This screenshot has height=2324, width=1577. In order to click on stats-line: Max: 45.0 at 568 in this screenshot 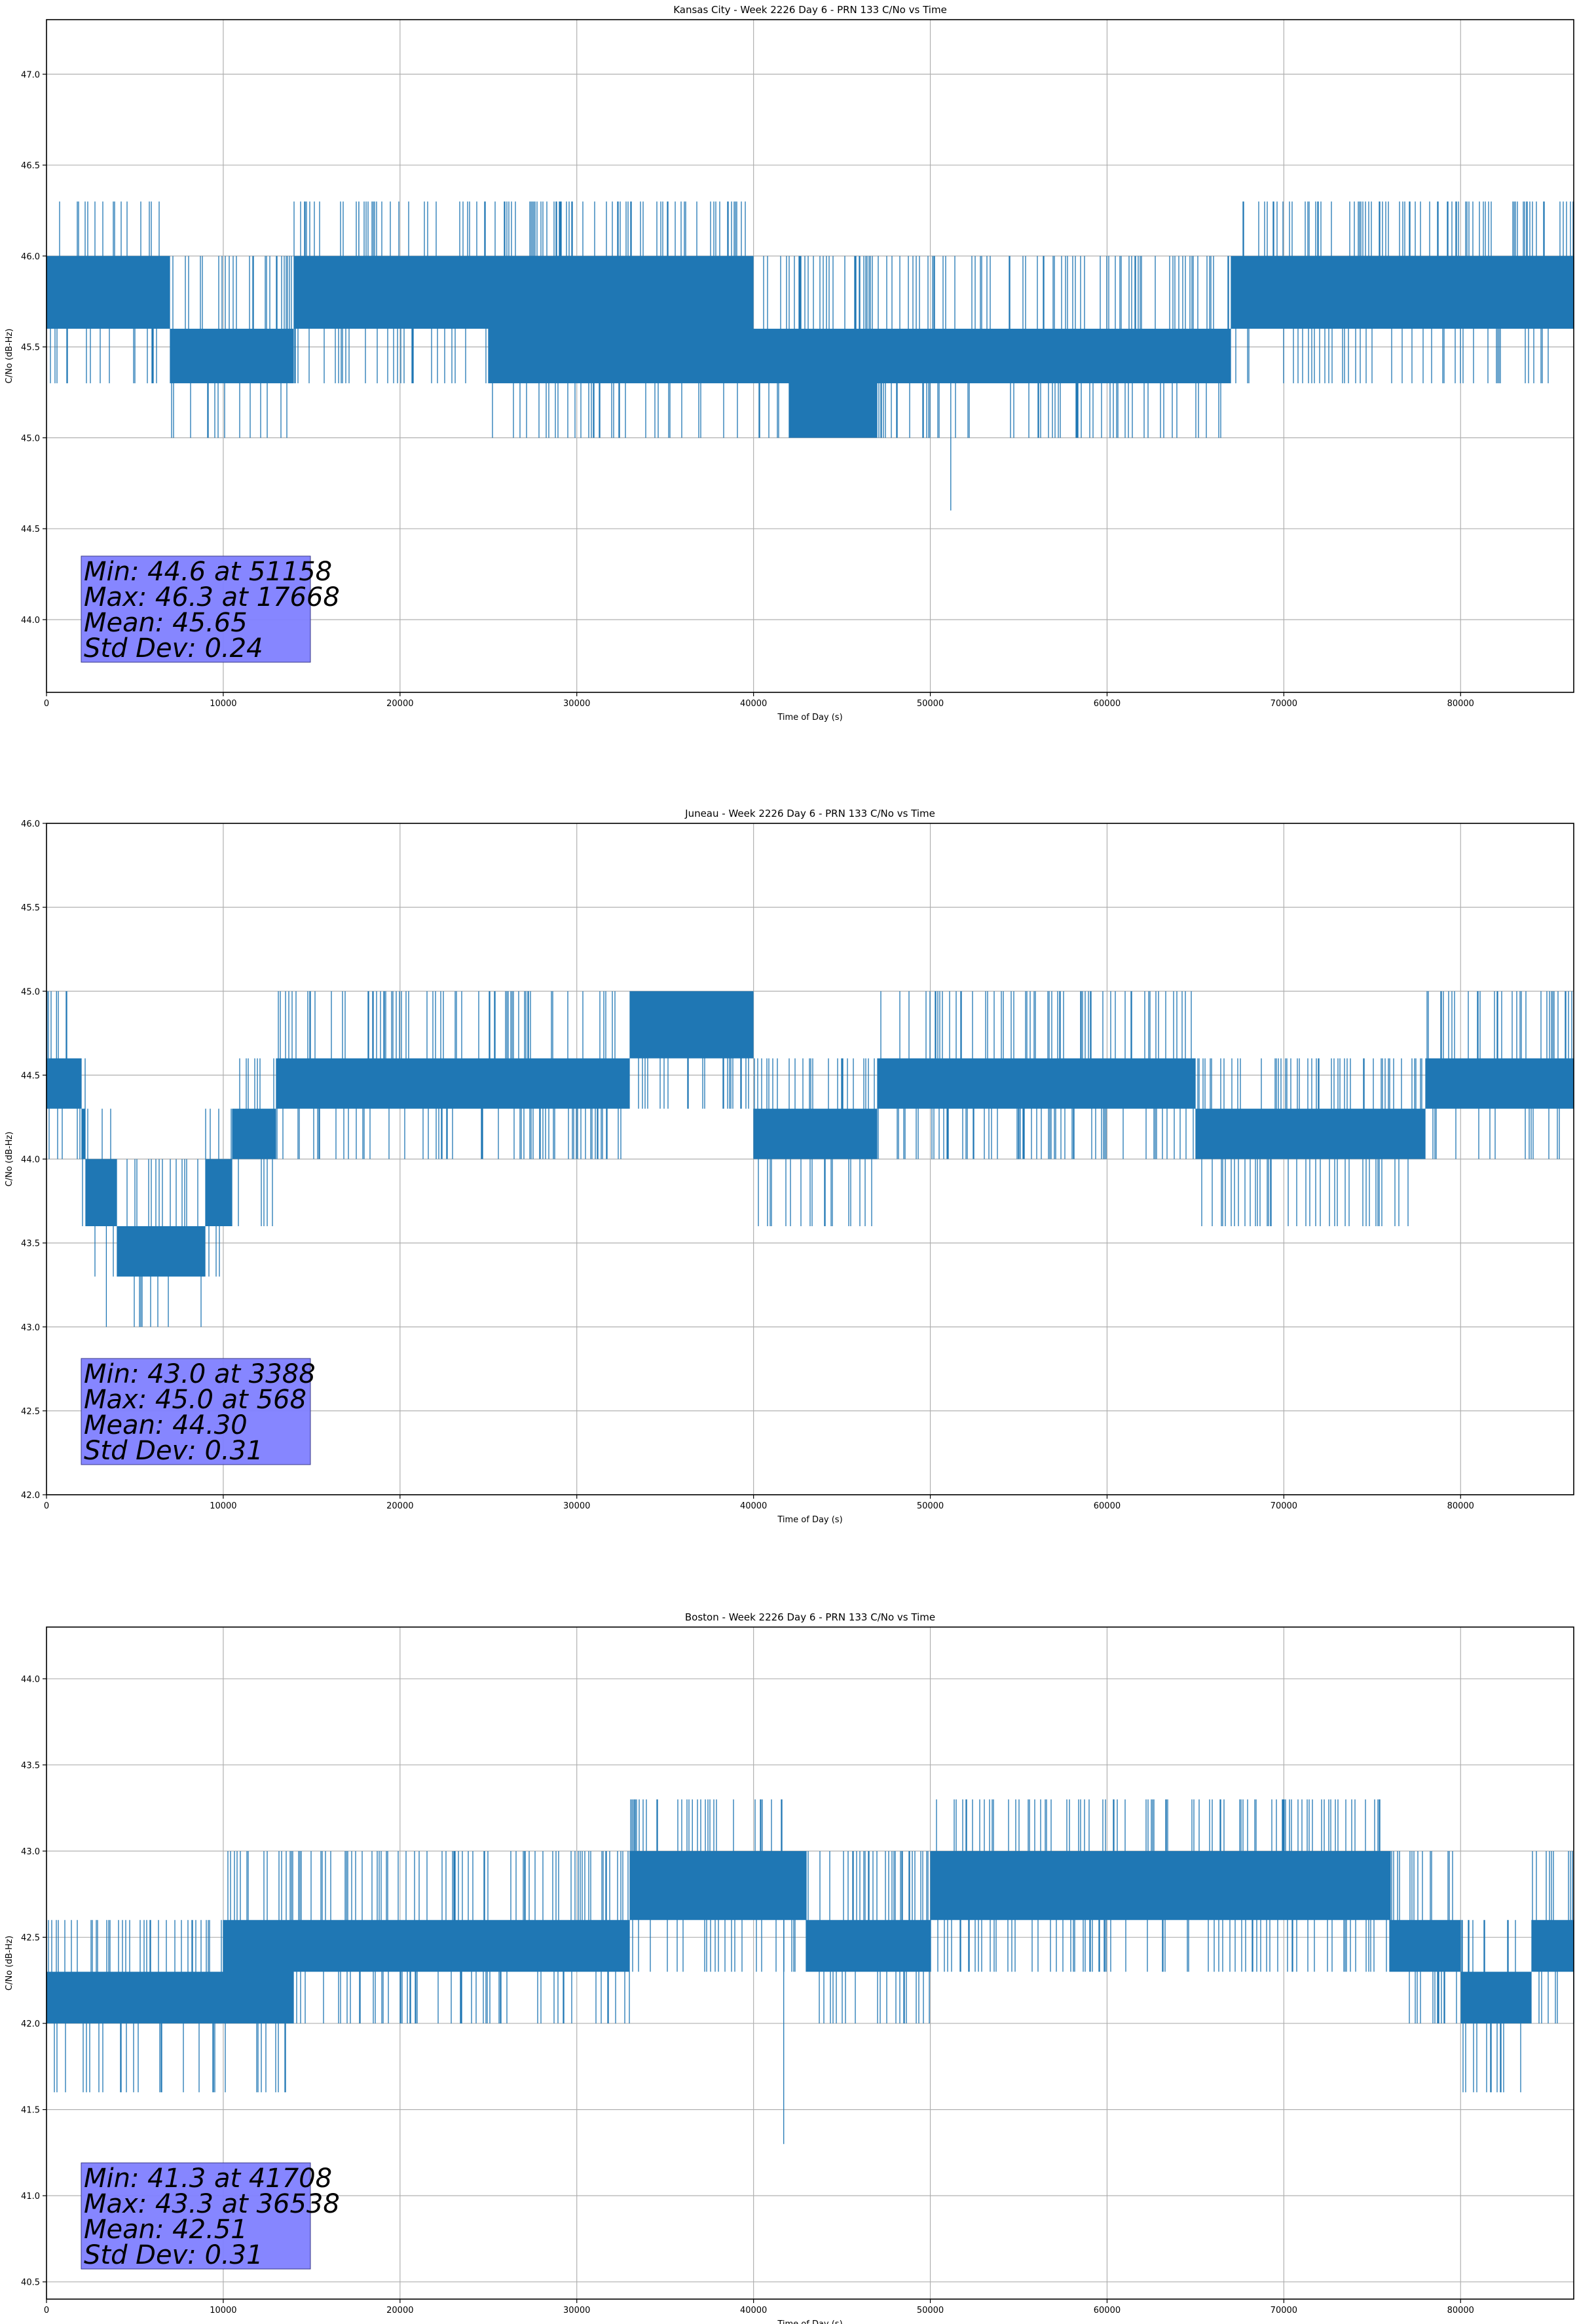, I will do `click(195, 1400)`.